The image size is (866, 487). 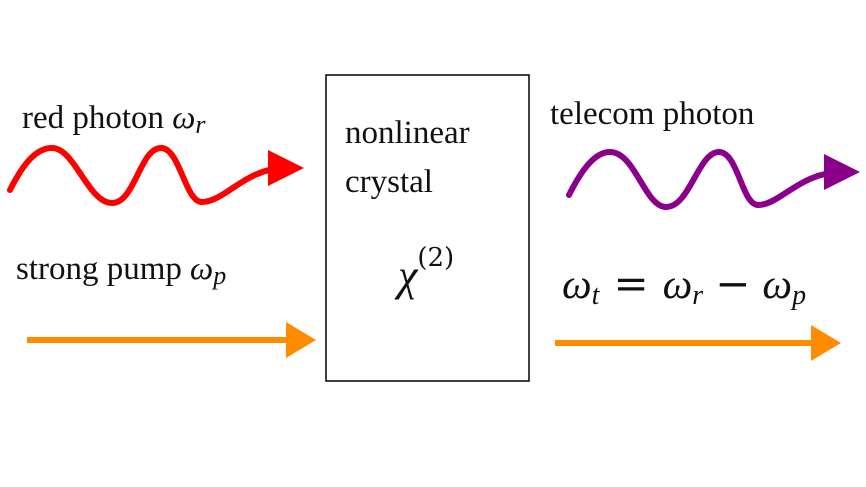 What do you see at coordinates (713, 179) in the screenshot?
I see `telecom-photon-wave-arrow` at bounding box center [713, 179].